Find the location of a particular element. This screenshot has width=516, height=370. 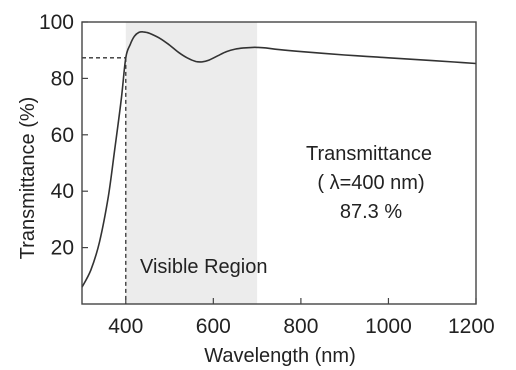

reference-lines is located at coordinates (104, 181).